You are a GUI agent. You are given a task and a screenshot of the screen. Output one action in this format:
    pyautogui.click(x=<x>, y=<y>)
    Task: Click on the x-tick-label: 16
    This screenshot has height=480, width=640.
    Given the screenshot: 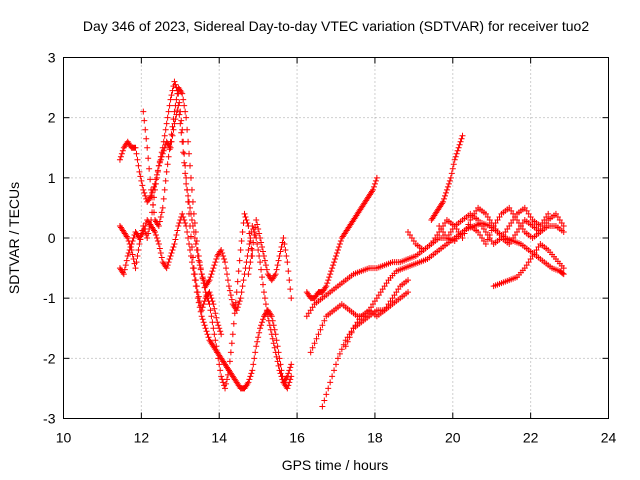 What is the action you would take?
    pyautogui.click(x=297, y=438)
    